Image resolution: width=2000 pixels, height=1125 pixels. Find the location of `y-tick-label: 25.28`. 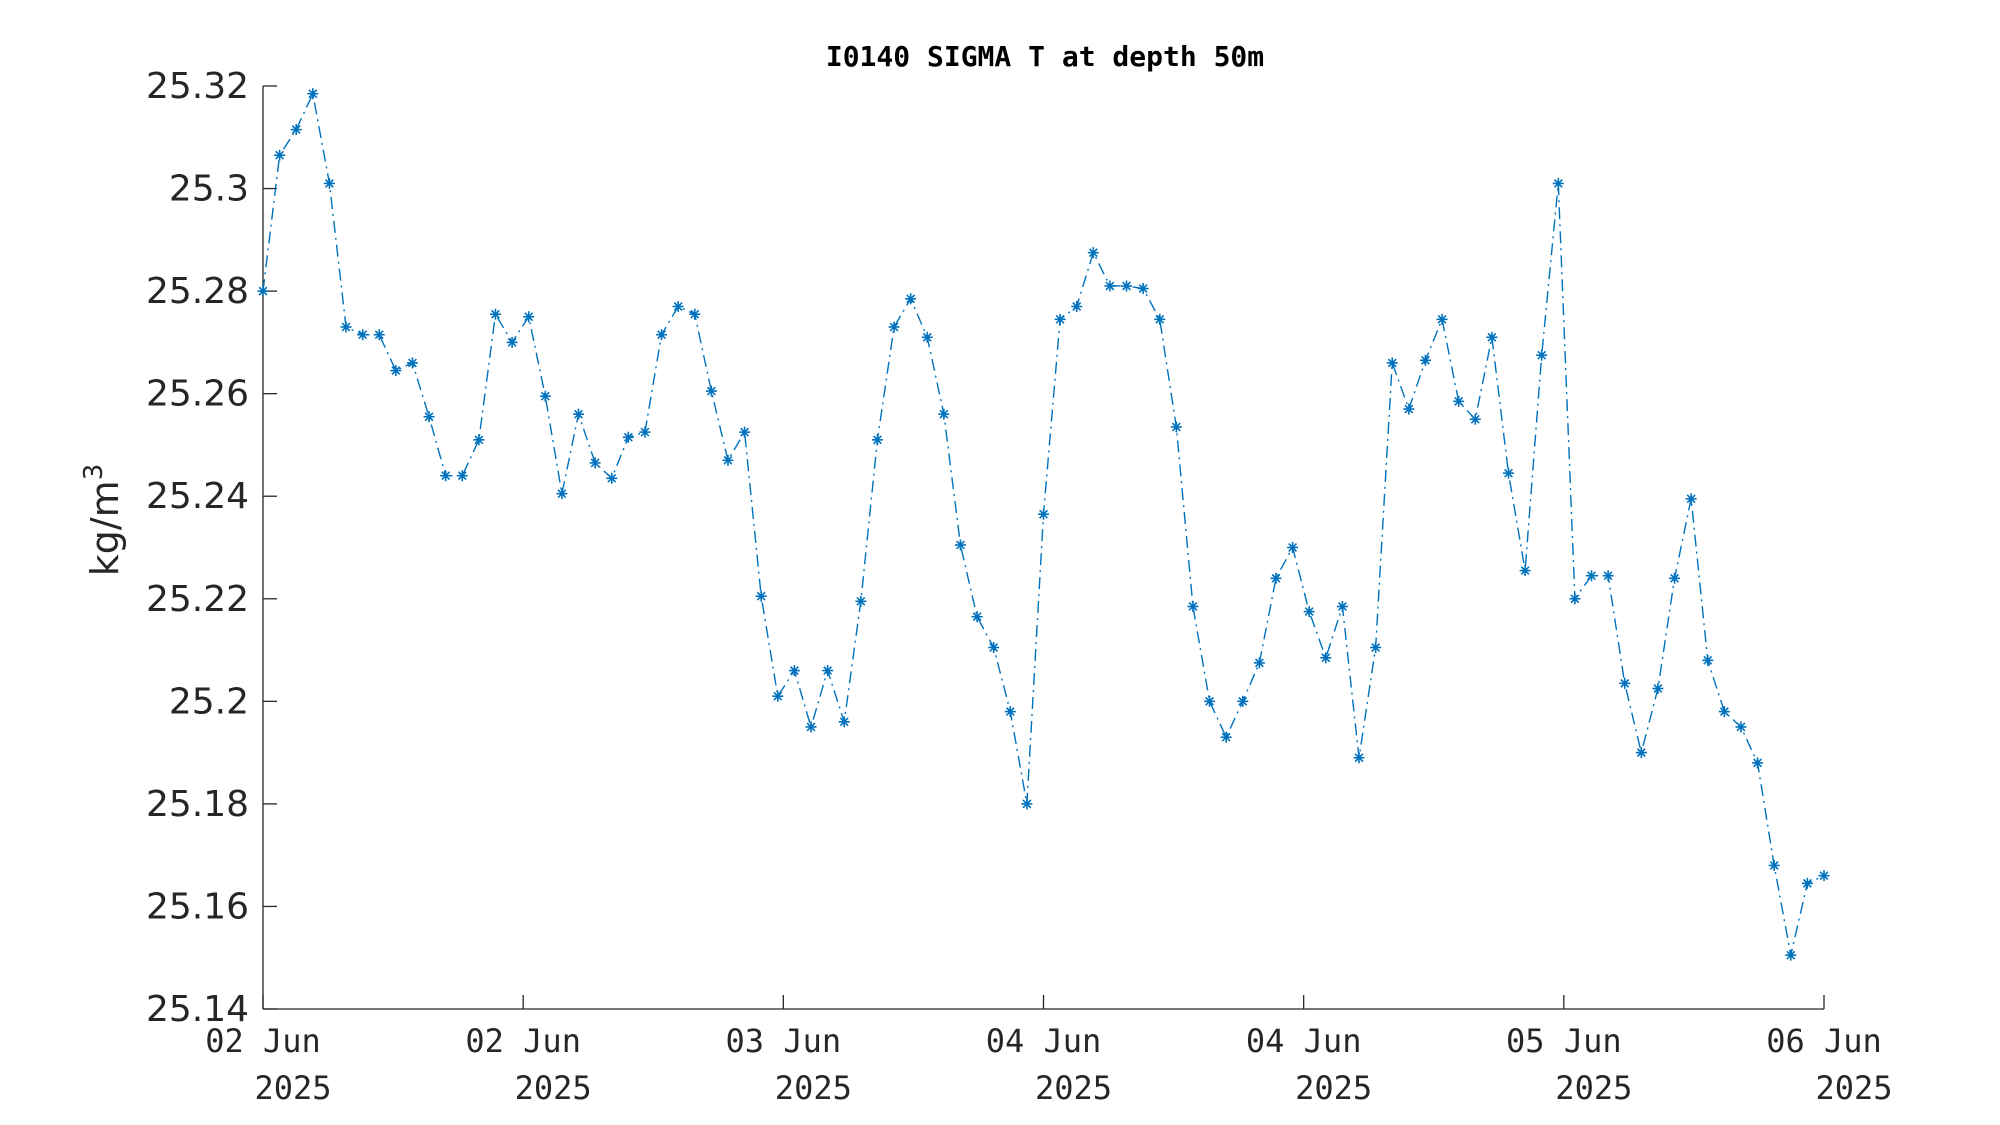

y-tick-label: 25.28 is located at coordinates (197, 291).